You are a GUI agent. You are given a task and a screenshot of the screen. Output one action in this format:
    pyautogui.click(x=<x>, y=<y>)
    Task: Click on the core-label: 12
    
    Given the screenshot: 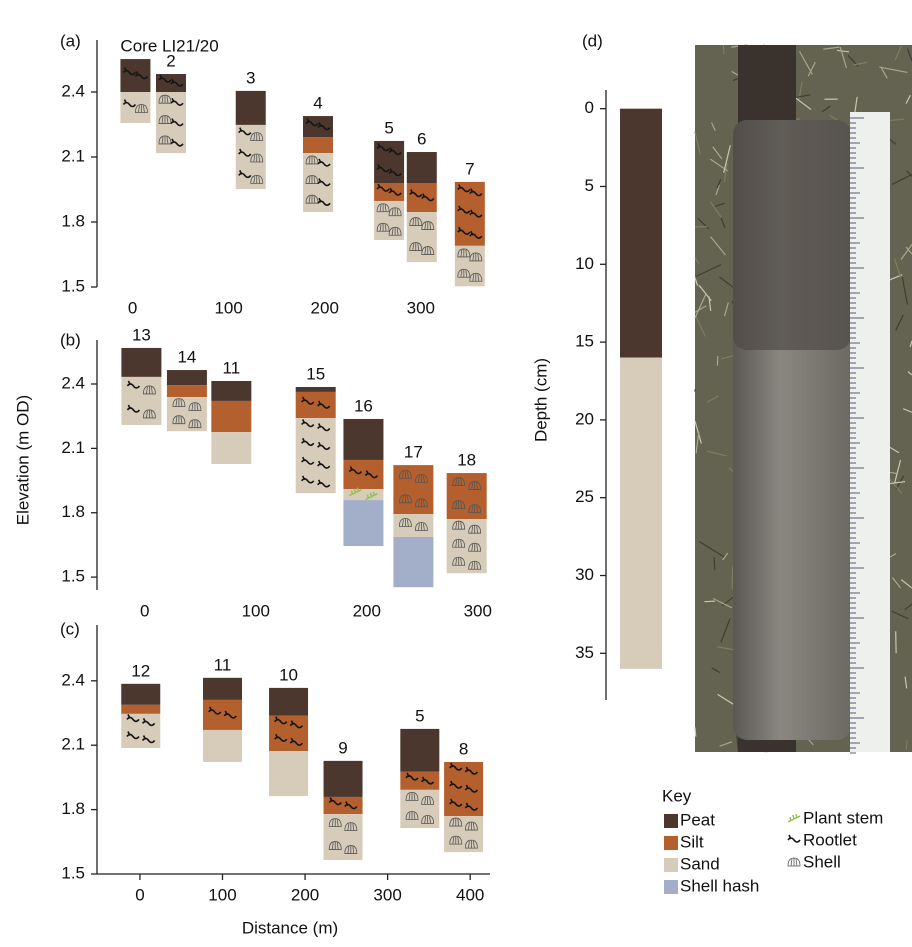 What is the action you would take?
    pyautogui.click(x=140, y=670)
    